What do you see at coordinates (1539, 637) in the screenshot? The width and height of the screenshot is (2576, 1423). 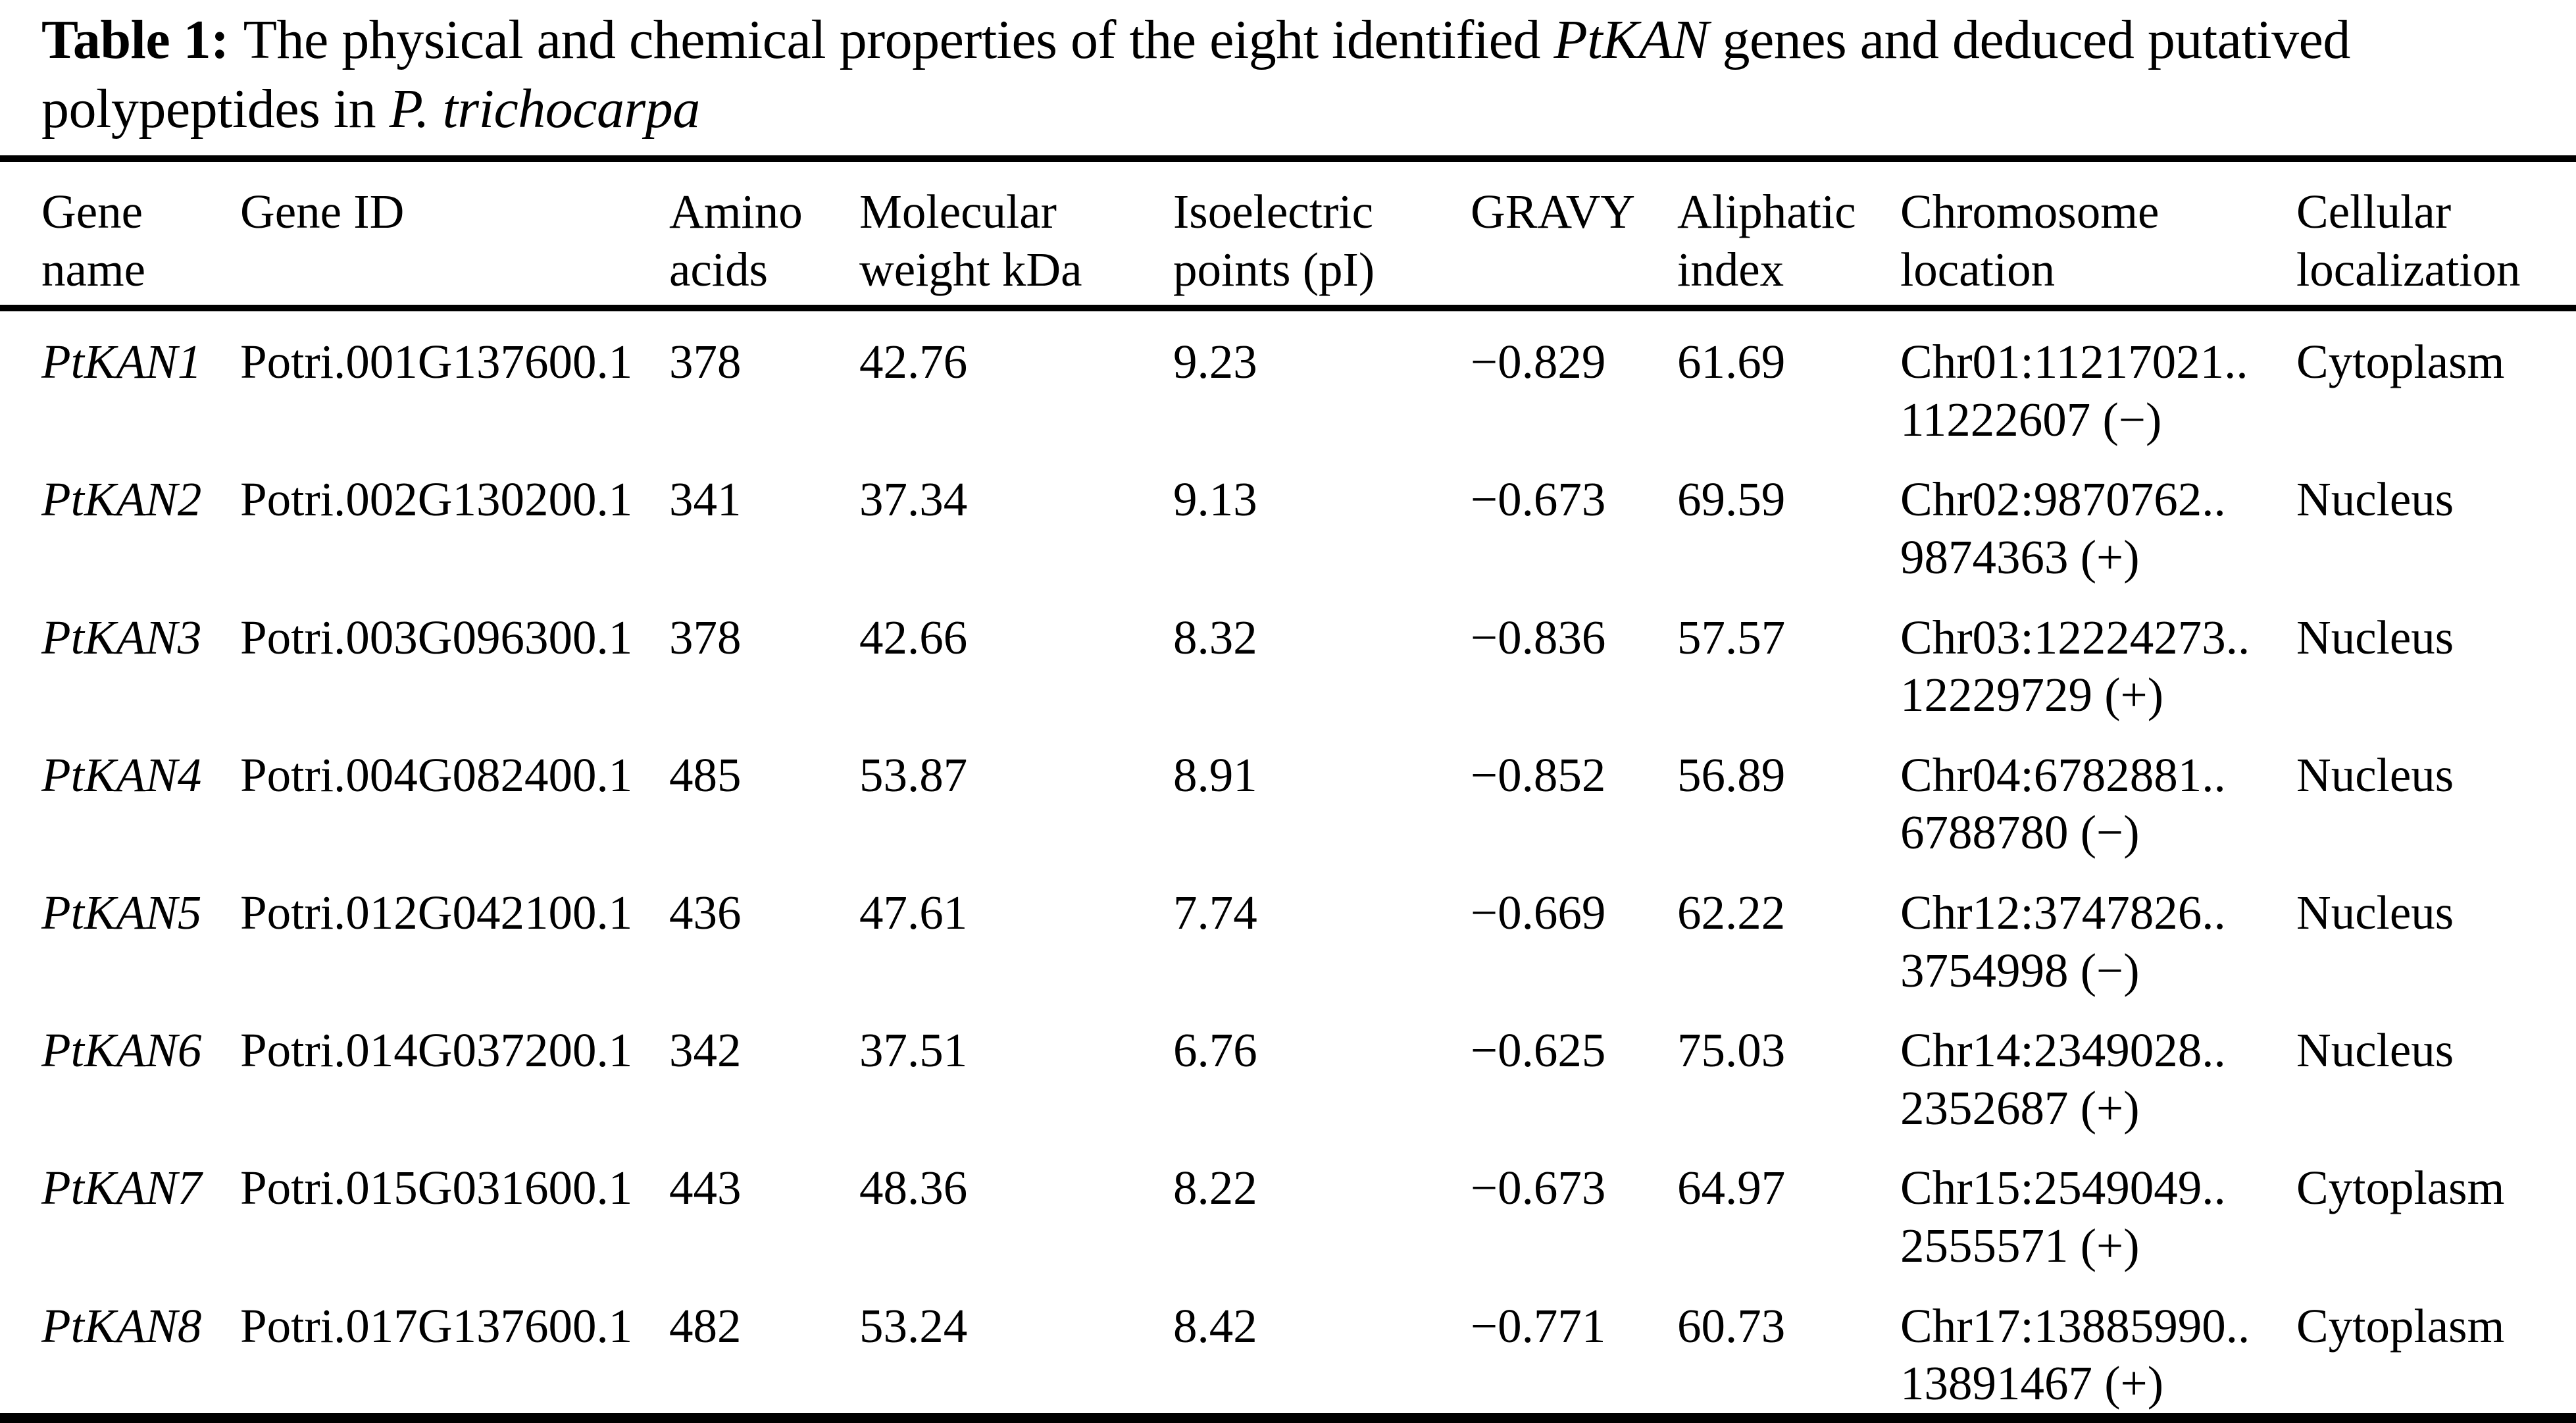 I see `cell-gravy: −0.836` at bounding box center [1539, 637].